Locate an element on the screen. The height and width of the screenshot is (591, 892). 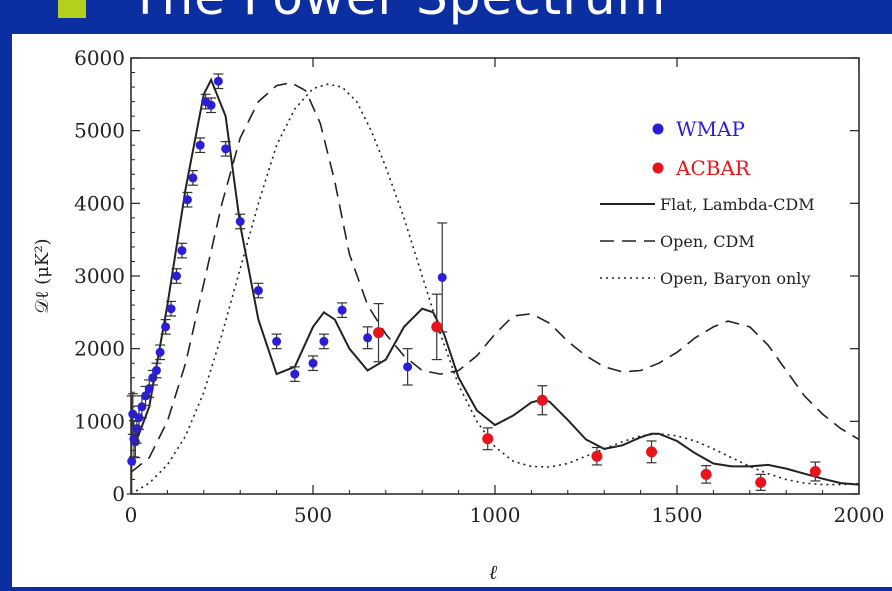
y-tick-label: 3000 is located at coordinates (99, 276).